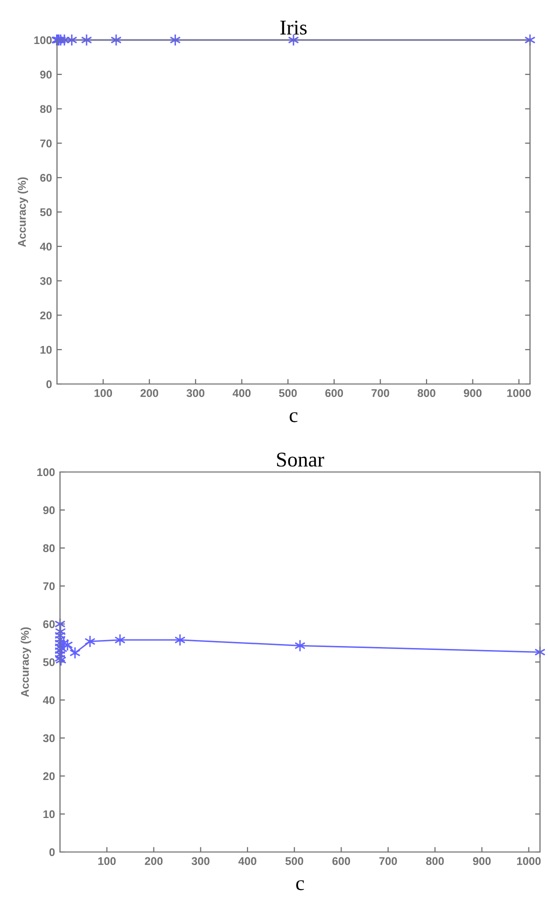 The image size is (548, 909). I want to click on chart-title: Sonar, so click(300, 459).